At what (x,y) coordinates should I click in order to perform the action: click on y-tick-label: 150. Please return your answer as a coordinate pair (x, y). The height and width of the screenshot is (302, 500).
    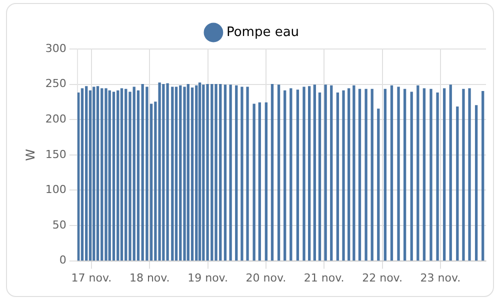
    Looking at the image, I should click on (55, 154).